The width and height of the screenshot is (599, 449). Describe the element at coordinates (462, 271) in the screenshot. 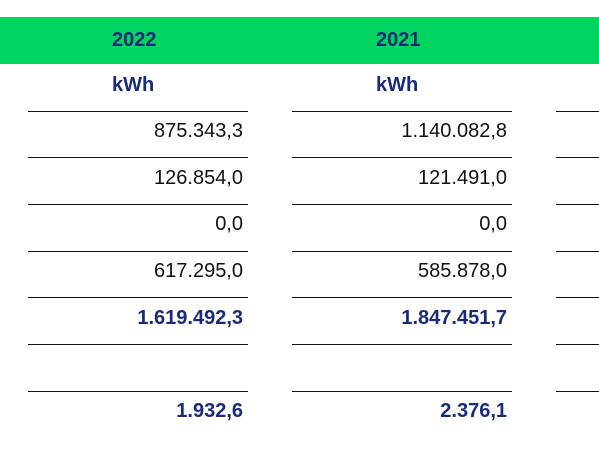

I see `value-cell: 585.878,0` at that location.